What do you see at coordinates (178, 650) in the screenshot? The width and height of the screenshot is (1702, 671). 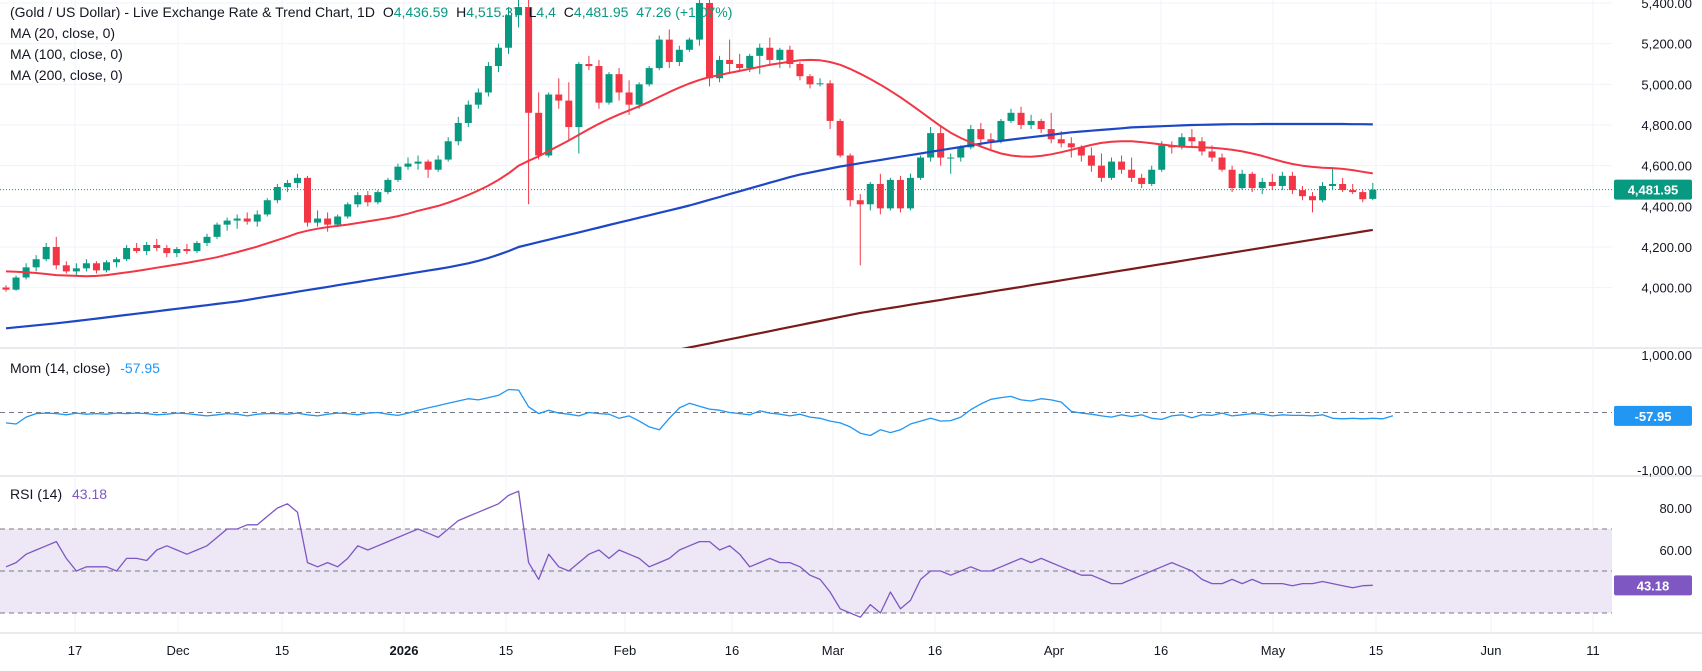 I see `time-tick-label: Dec` at bounding box center [178, 650].